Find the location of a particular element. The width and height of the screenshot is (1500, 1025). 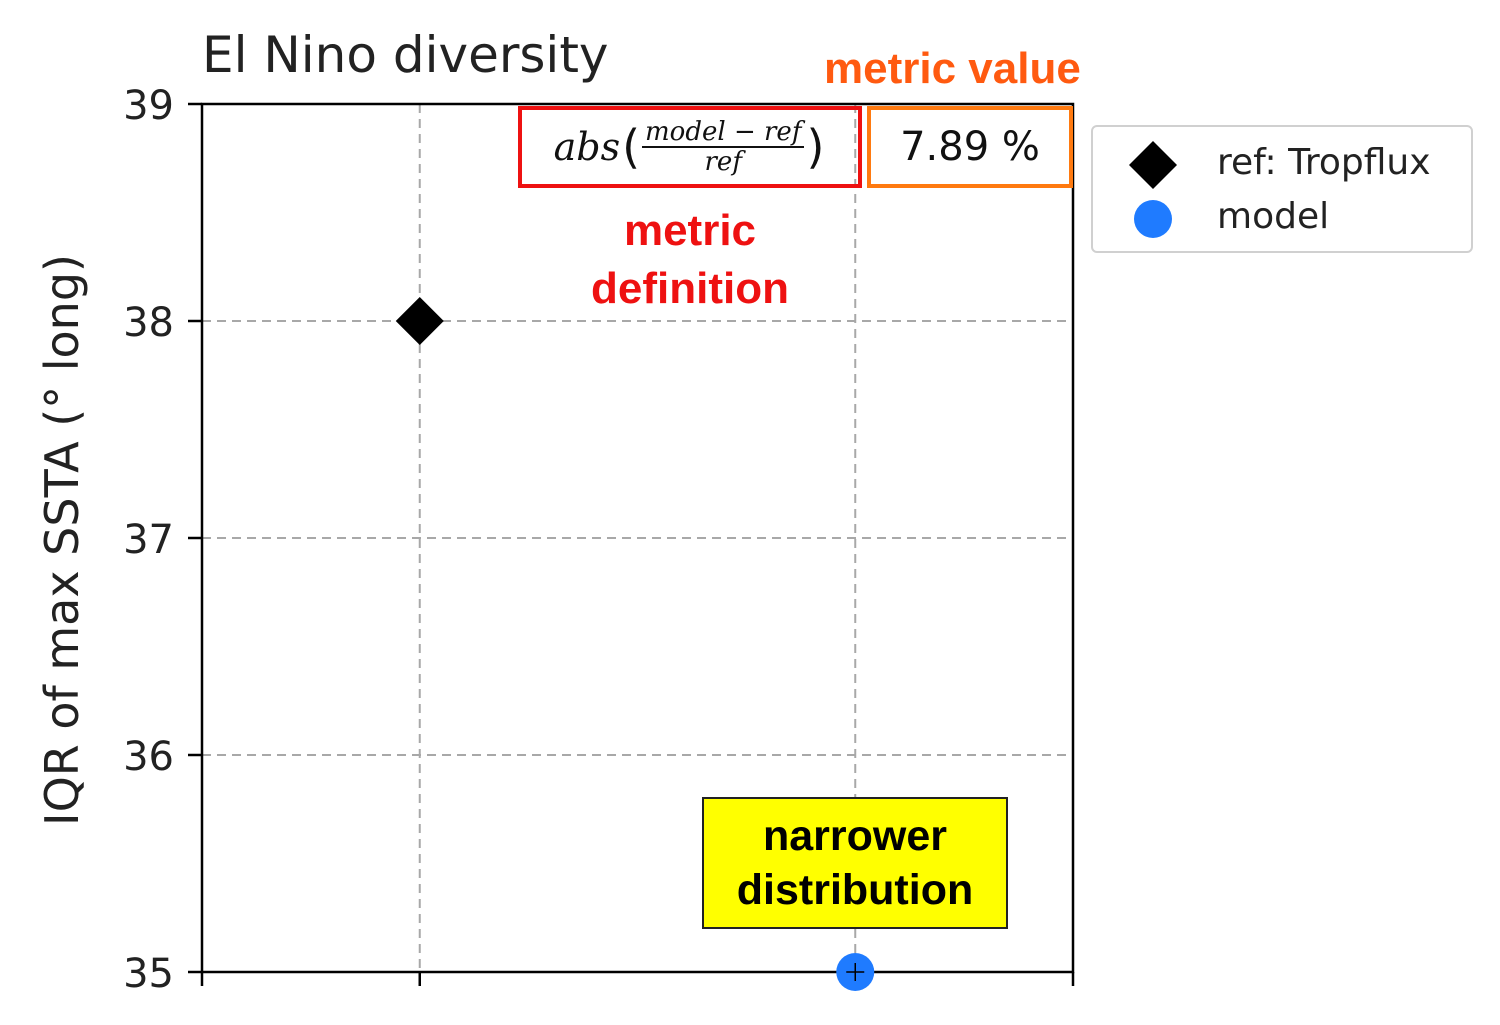

diamond-icon is located at coordinates (1153, 165).